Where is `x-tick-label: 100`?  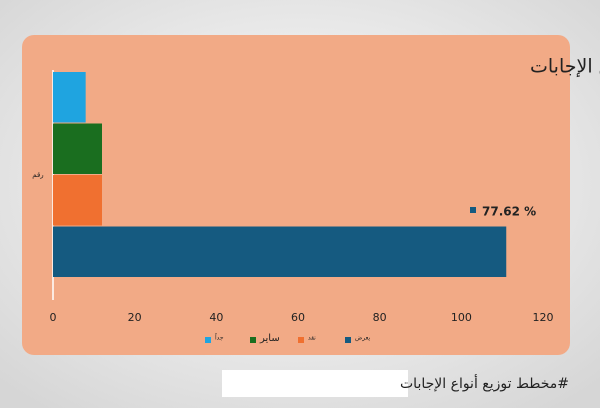 x-tick-label: 100 is located at coordinates (461, 317).